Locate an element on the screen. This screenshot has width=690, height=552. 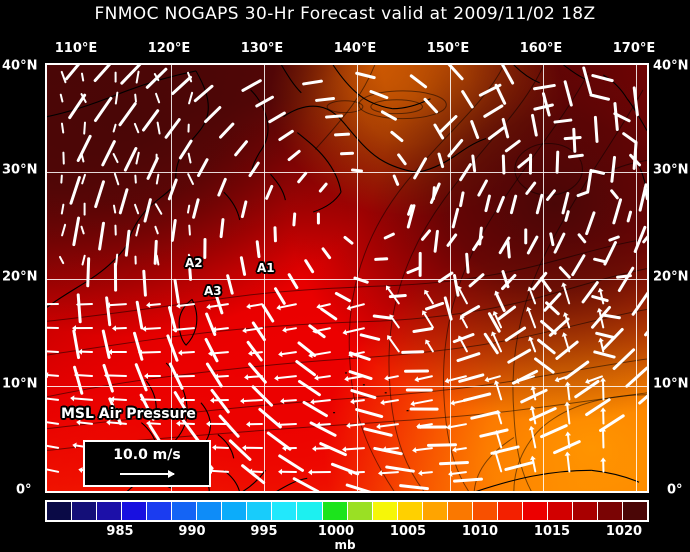
y-axis-tick-left-0: 40°N is located at coordinates (20, 66).